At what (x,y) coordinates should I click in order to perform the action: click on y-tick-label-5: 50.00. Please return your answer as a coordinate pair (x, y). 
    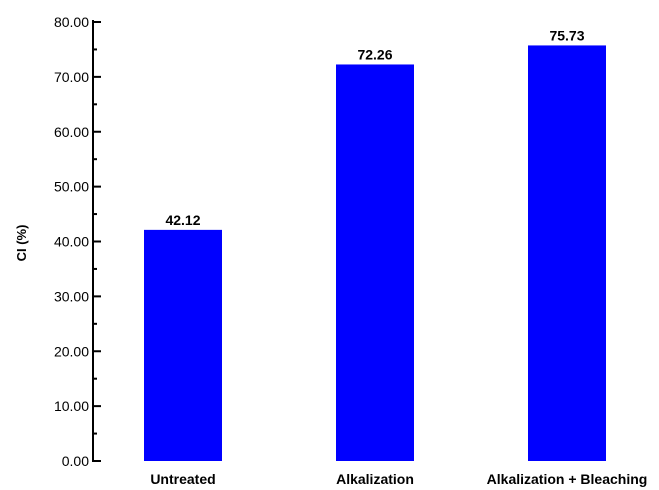
    Looking at the image, I should click on (71, 187).